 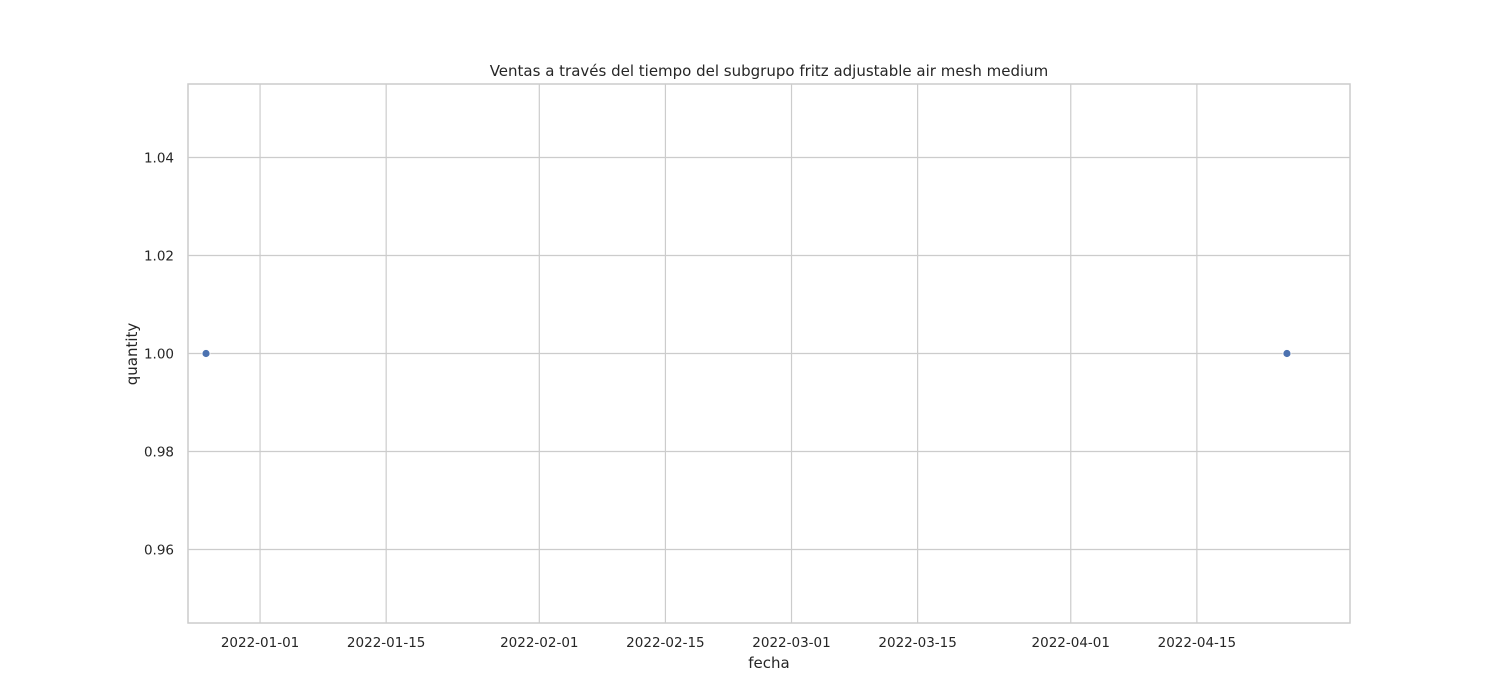 I want to click on y-tick-label: 1.04, so click(x=159, y=159).